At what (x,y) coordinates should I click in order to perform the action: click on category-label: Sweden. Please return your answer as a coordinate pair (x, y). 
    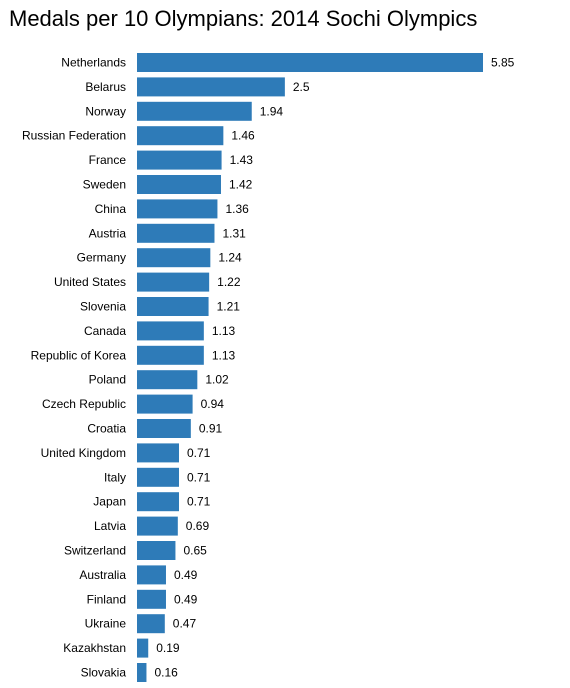
    Looking at the image, I should click on (104, 185).